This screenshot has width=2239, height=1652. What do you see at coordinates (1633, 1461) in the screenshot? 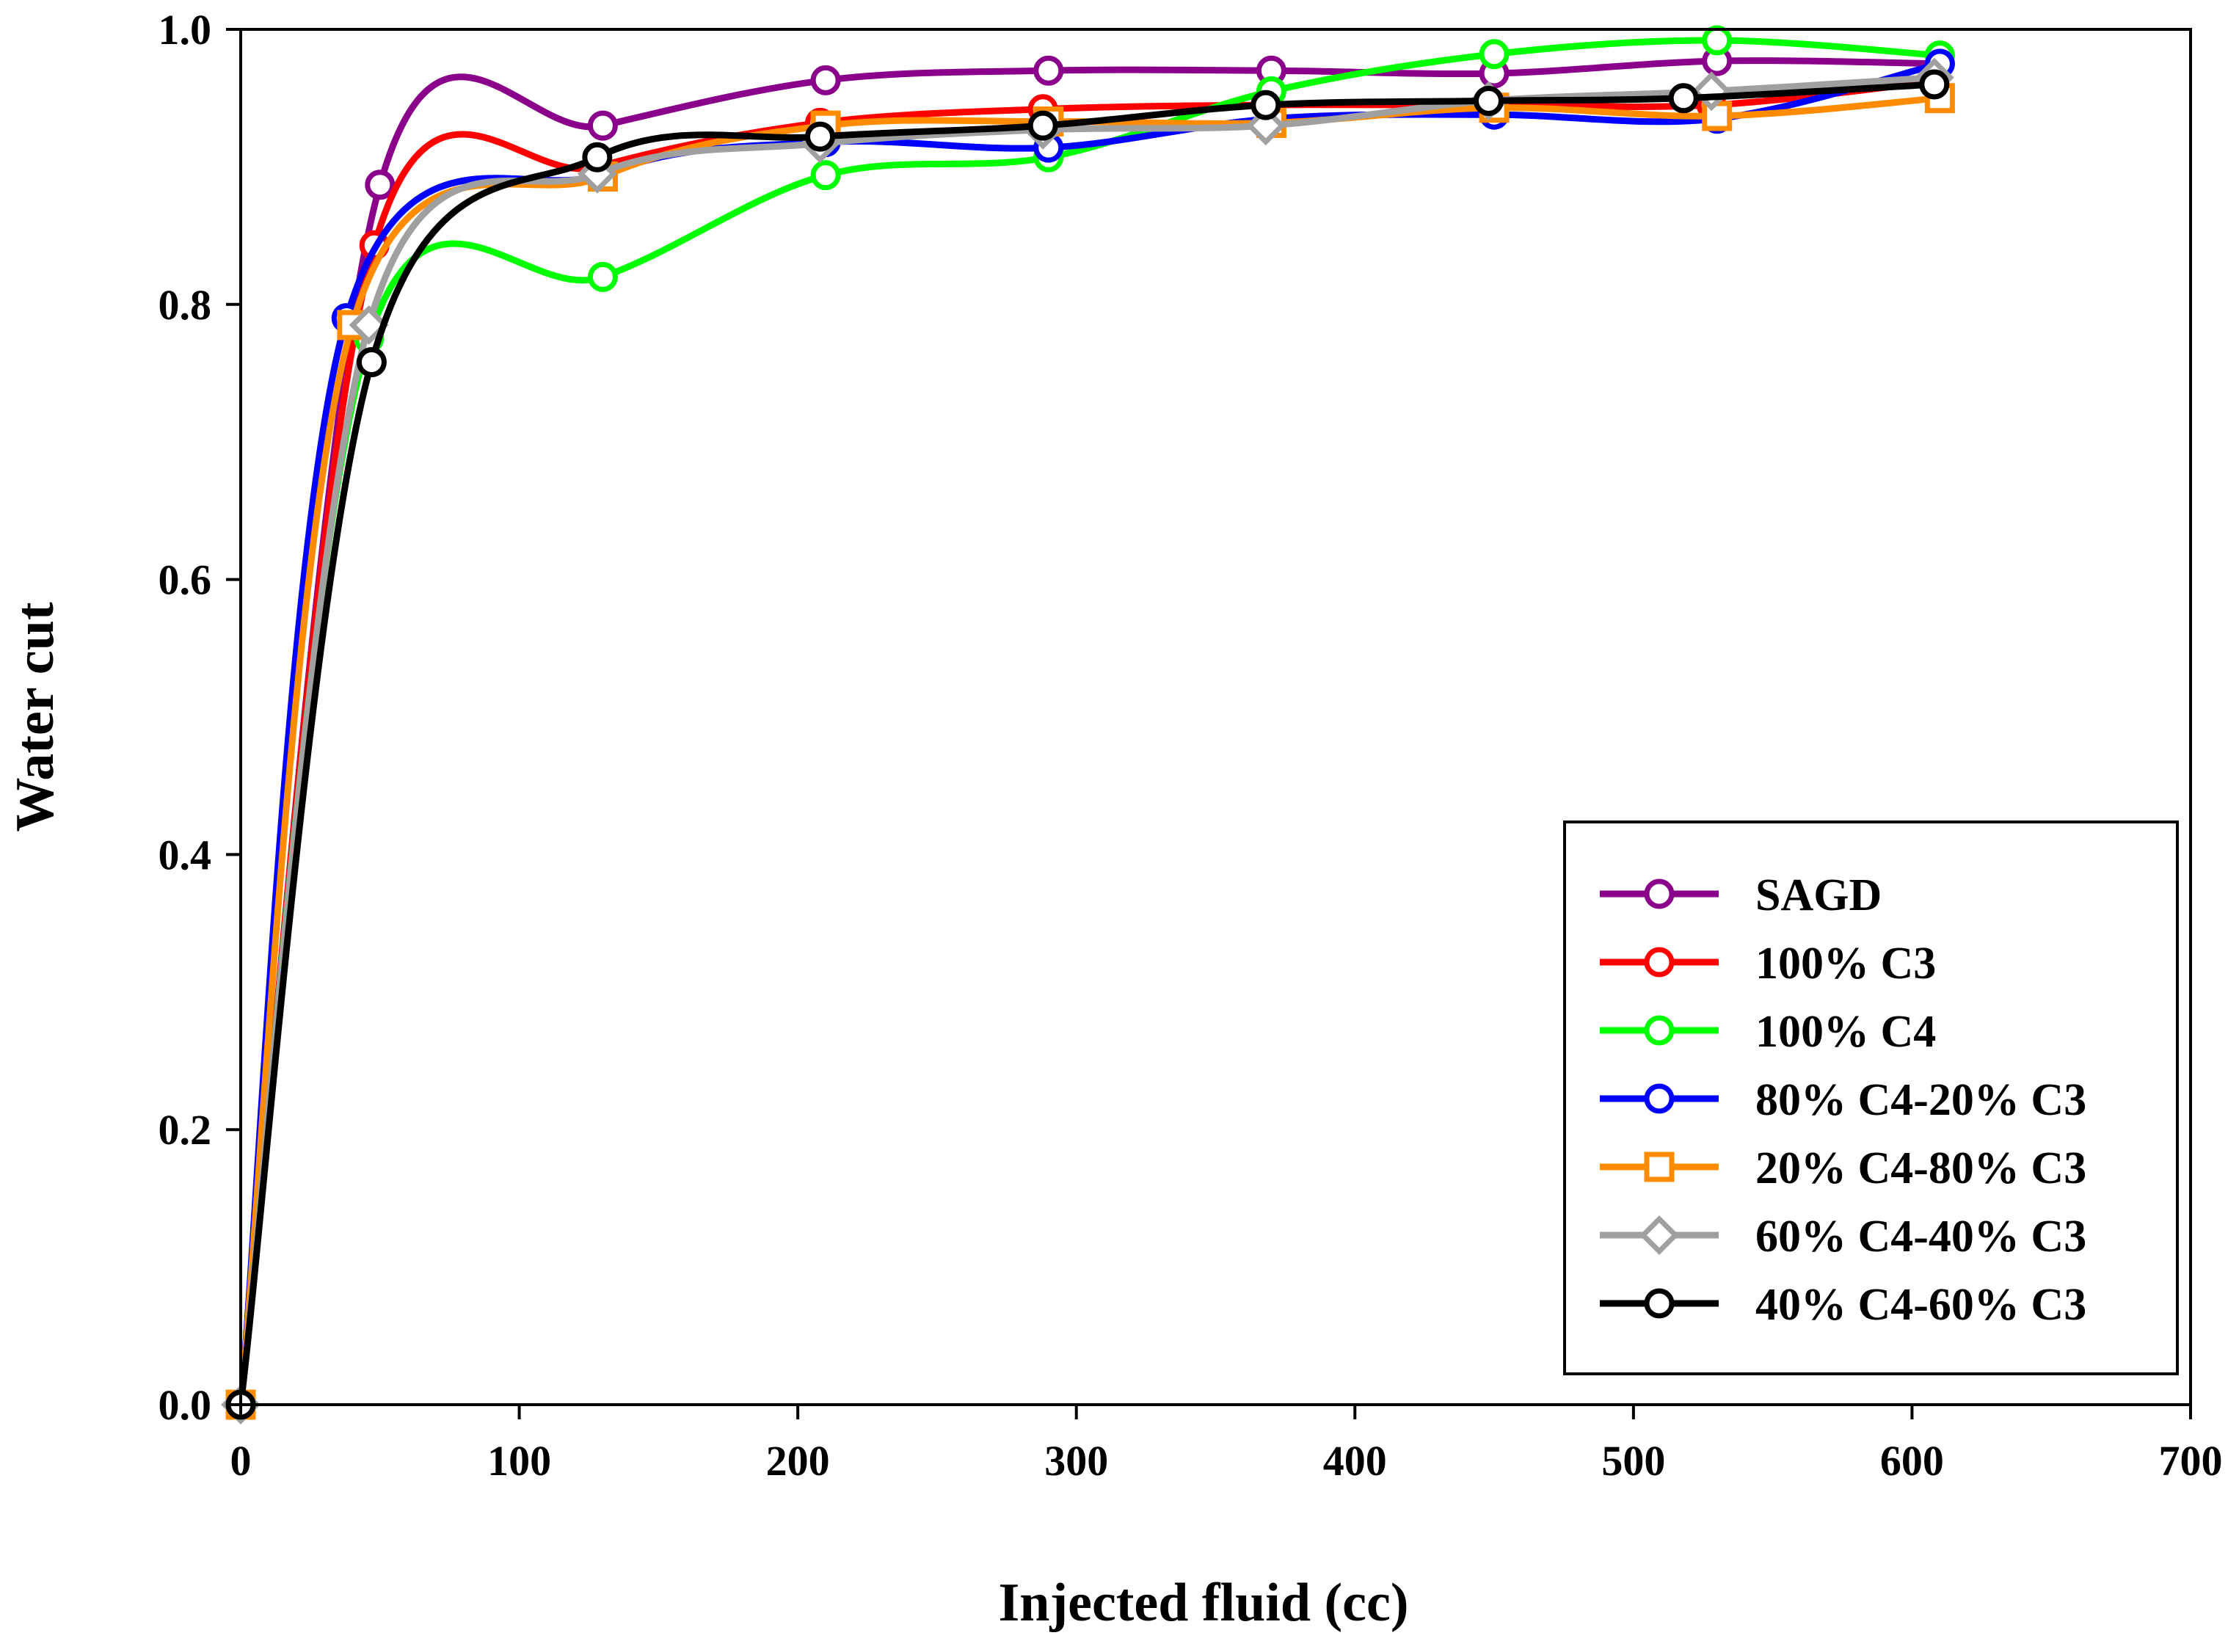
I see `x-tick-label: 500` at bounding box center [1633, 1461].